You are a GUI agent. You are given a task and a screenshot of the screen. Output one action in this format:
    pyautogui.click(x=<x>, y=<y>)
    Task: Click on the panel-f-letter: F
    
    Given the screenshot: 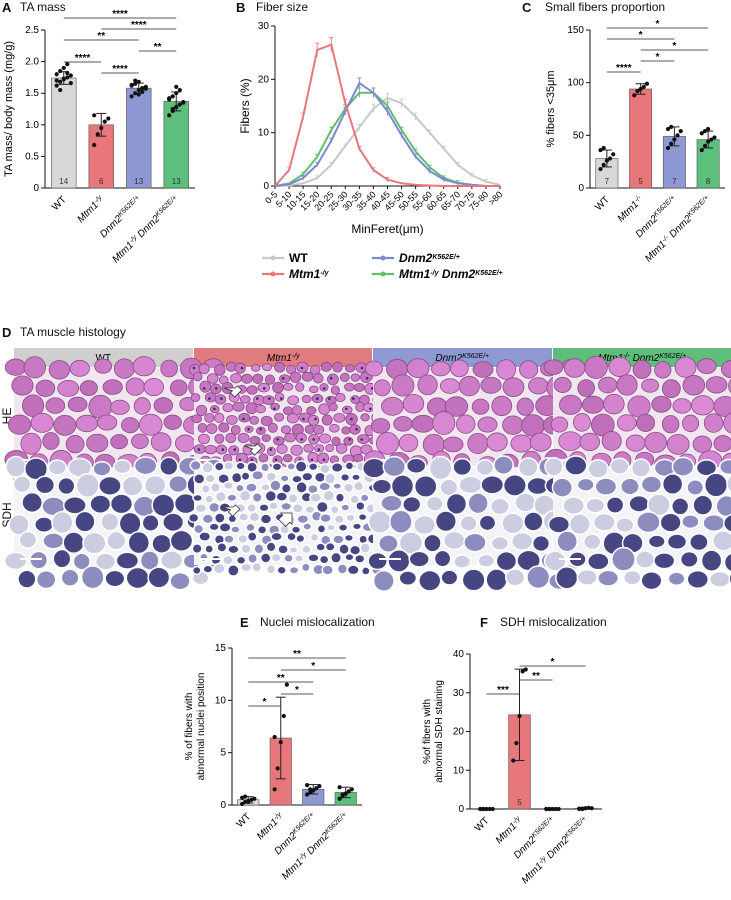 What is the action you would take?
    pyautogui.click(x=484, y=622)
    